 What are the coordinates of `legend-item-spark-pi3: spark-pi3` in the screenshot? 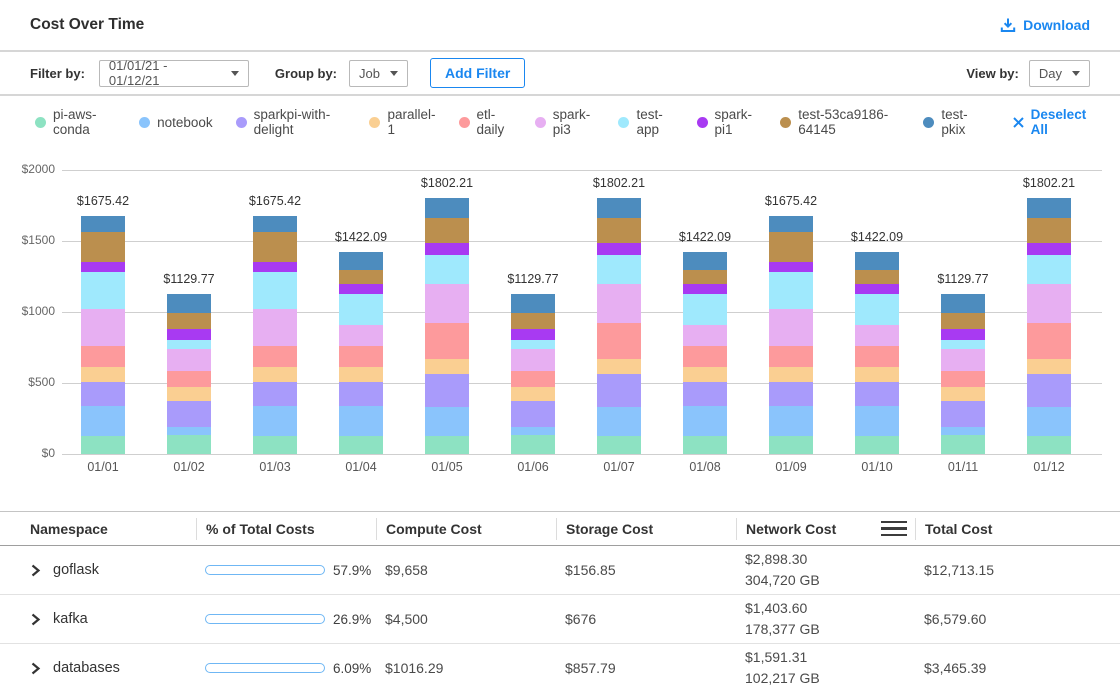 It's located at (565, 122).